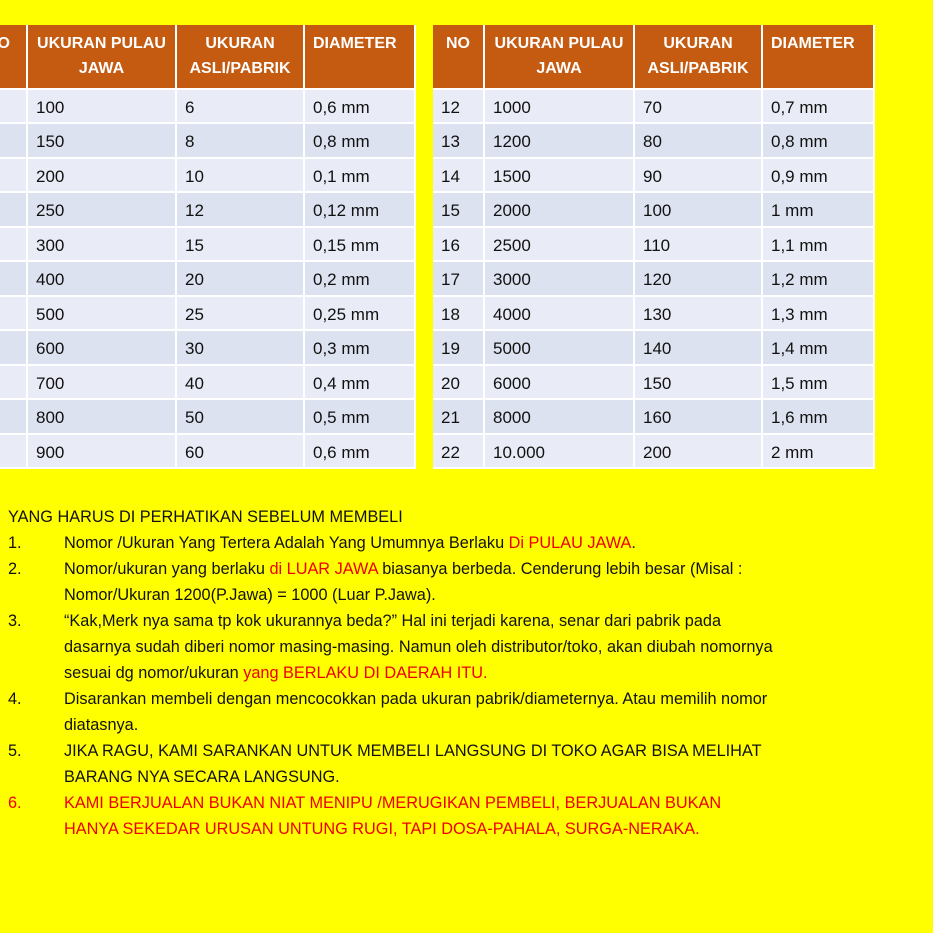 This screenshot has width=933, height=933. What do you see at coordinates (459, 451) in the screenshot?
I see `table-cell: 22` at bounding box center [459, 451].